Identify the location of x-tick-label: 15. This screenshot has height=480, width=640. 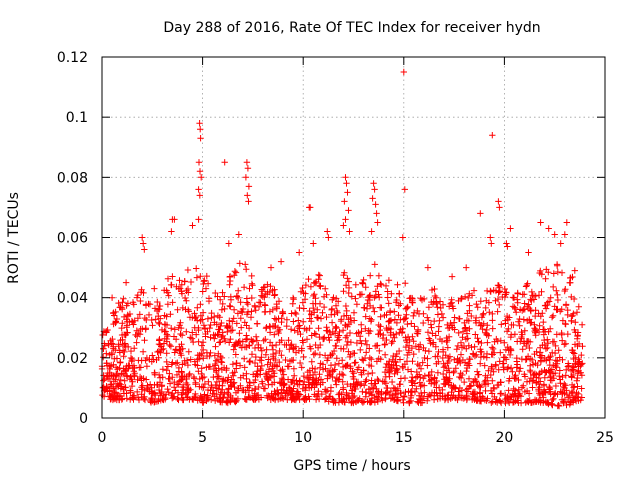
(404, 438).